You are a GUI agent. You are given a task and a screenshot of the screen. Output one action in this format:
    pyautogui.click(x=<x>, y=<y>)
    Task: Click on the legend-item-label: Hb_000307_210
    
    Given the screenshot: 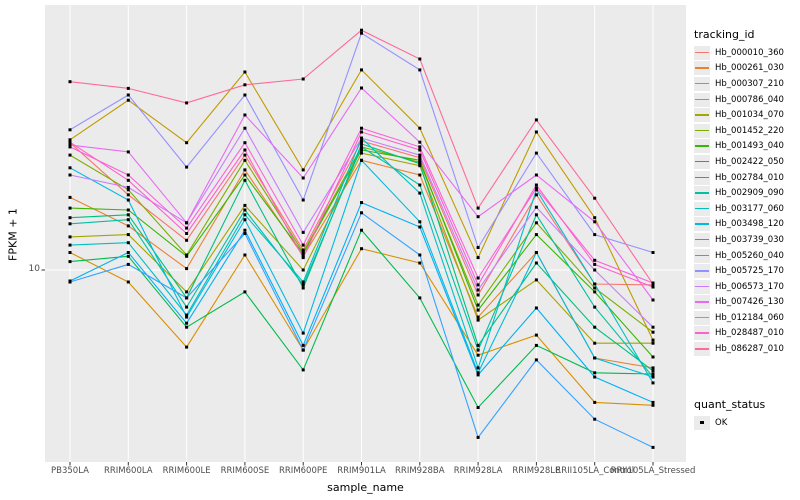 What is the action you would take?
    pyautogui.click(x=749, y=83)
    